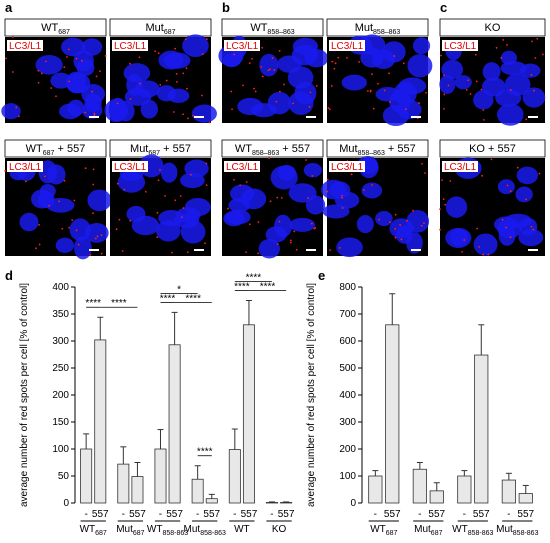  What do you see at coordinates (472, 530) in the screenshot?
I see `label-text: WT858-863` at bounding box center [472, 530].